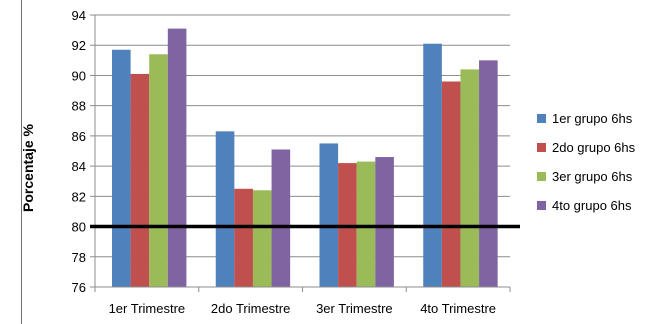  What do you see at coordinates (592, 176) in the screenshot?
I see `legend-label: 3er grupo 6hs` at bounding box center [592, 176].